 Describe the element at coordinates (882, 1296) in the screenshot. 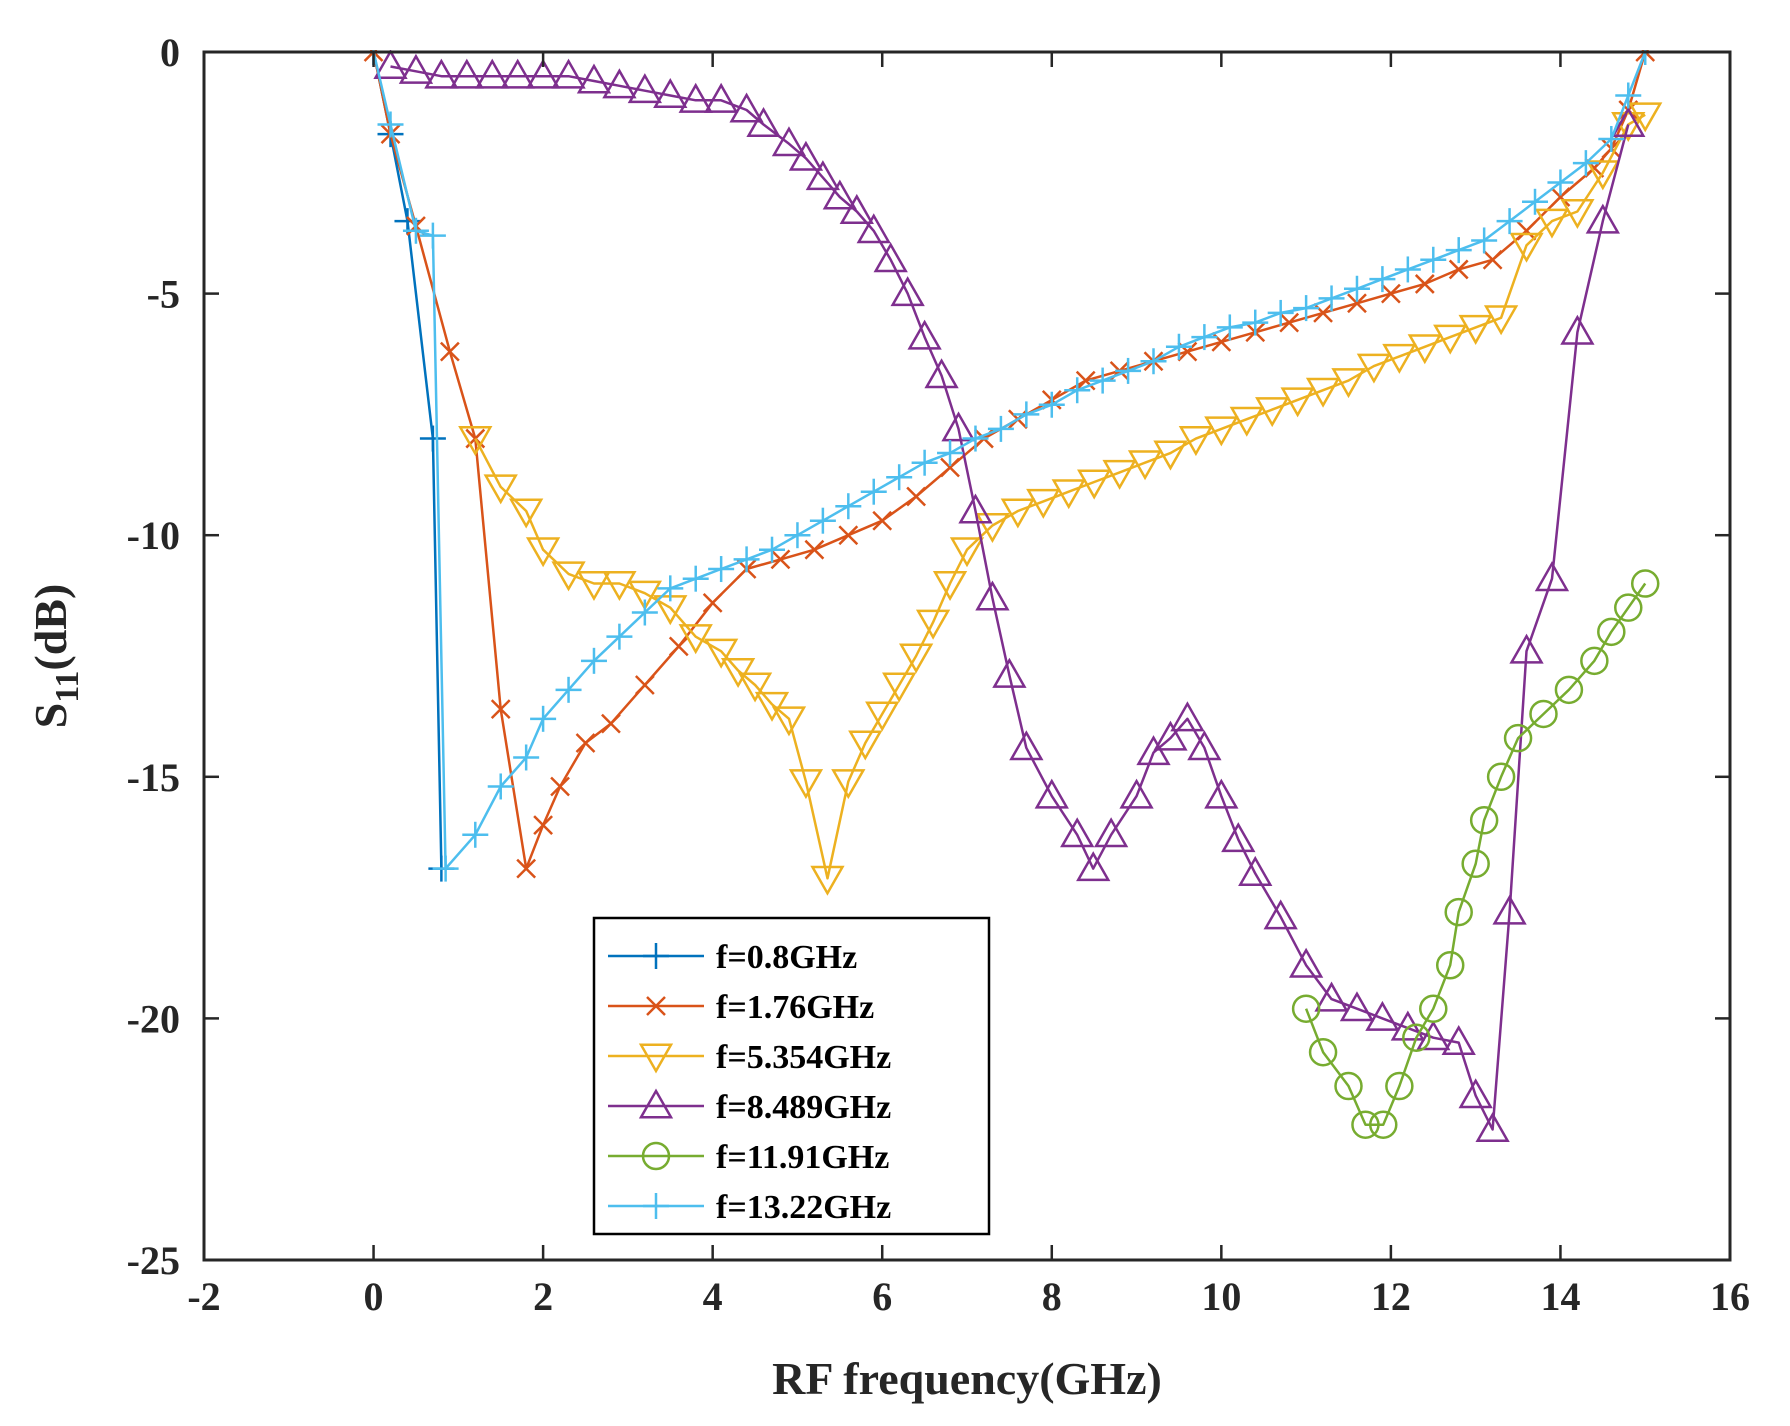

I see `x-tick-label: 6` at that location.